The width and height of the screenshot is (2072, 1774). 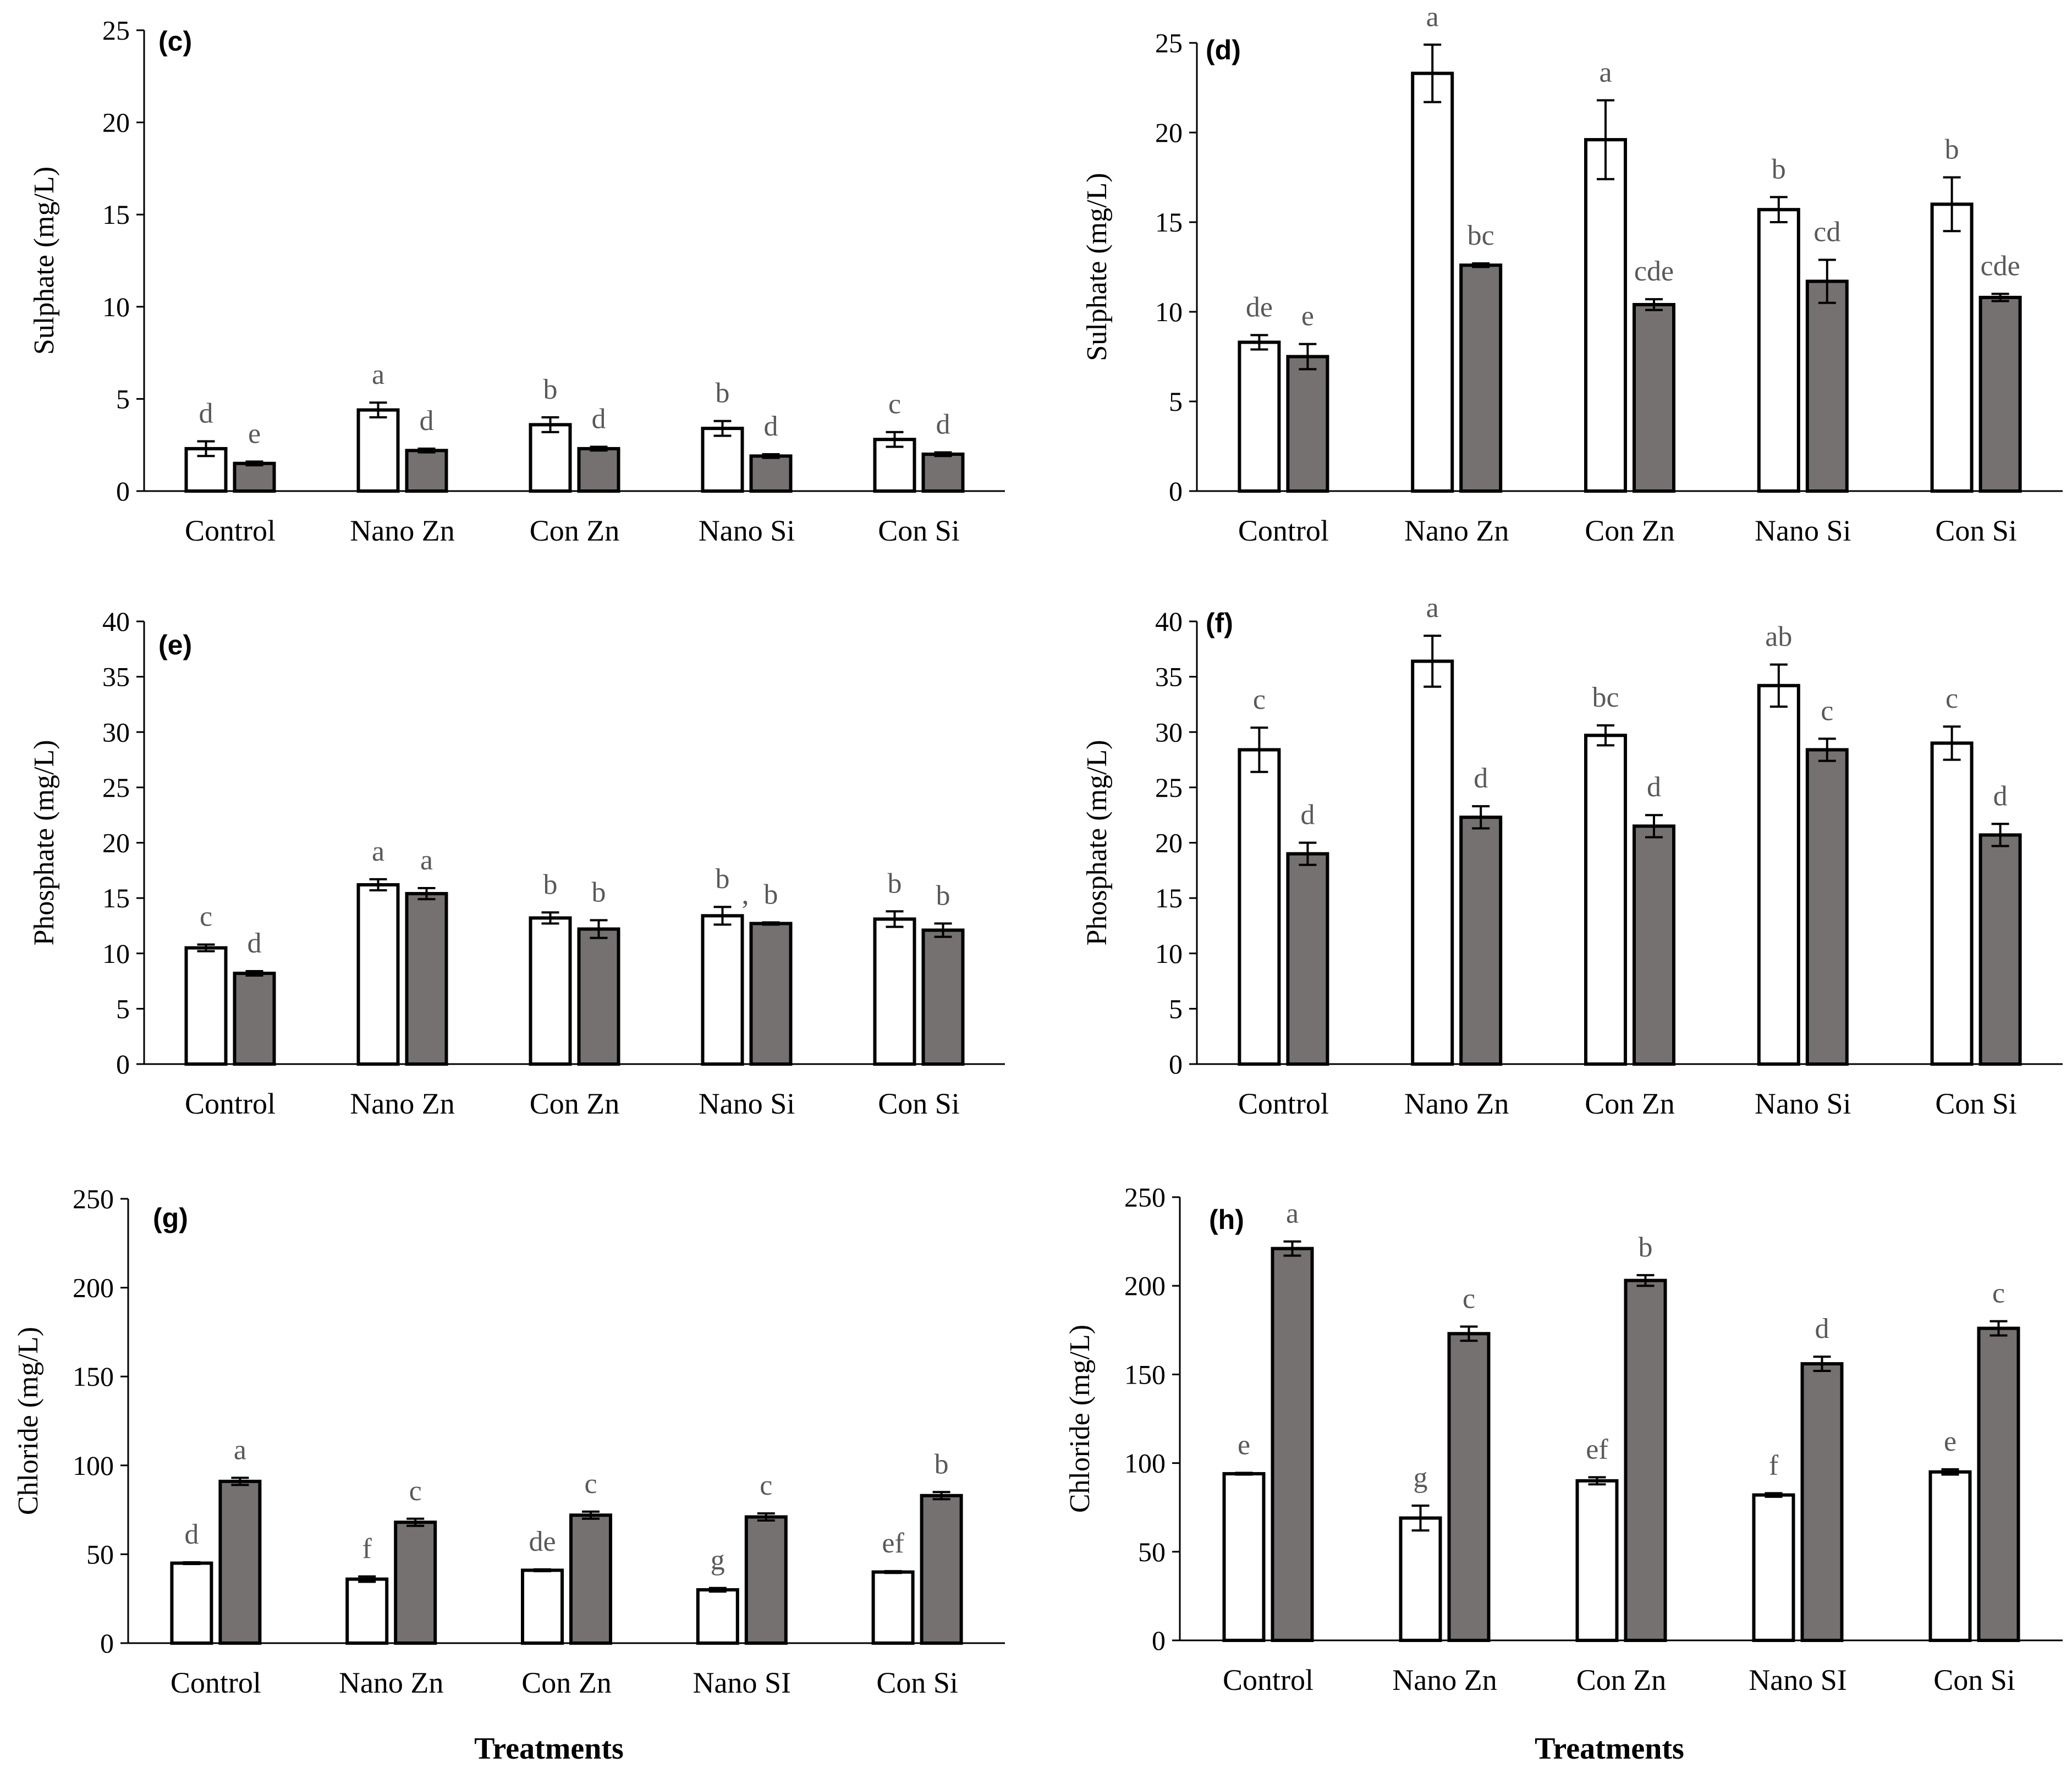 What do you see at coordinates (549, 1749) in the screenshot?
I see `x-axis-title-left: Treatments` at bounding box center [549, 1749].